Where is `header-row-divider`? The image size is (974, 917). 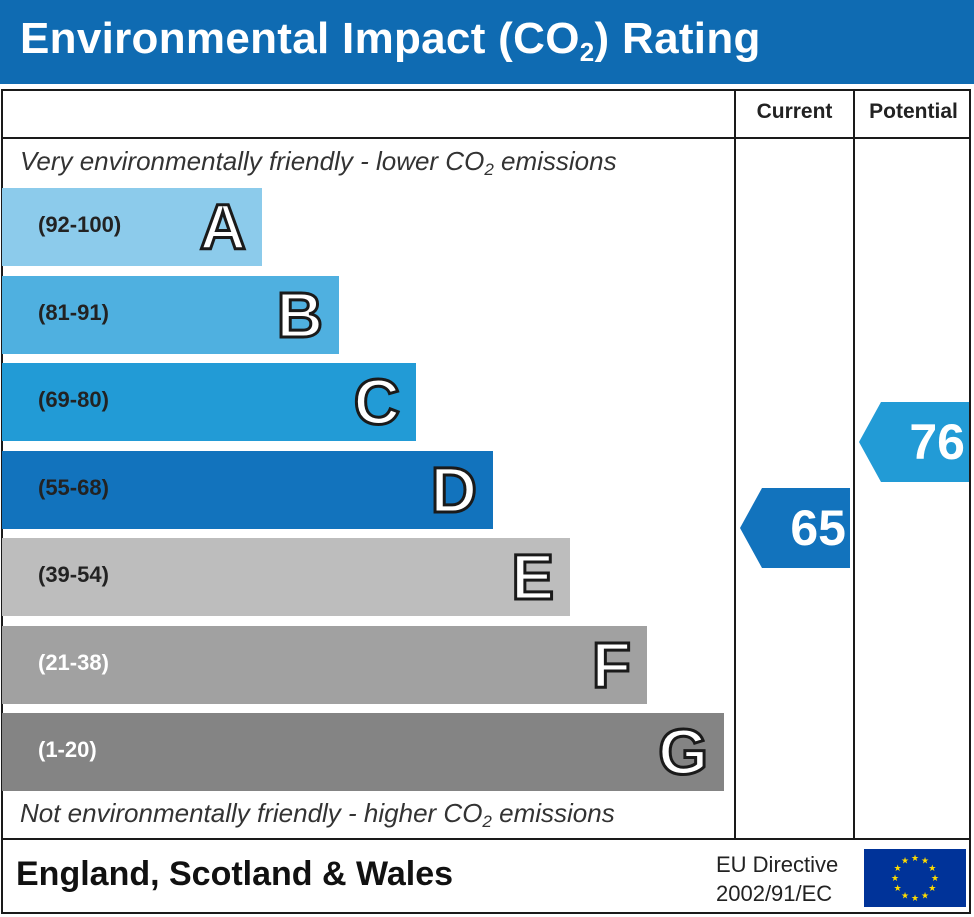
header-row-divider is located at coordinates (486, 138).